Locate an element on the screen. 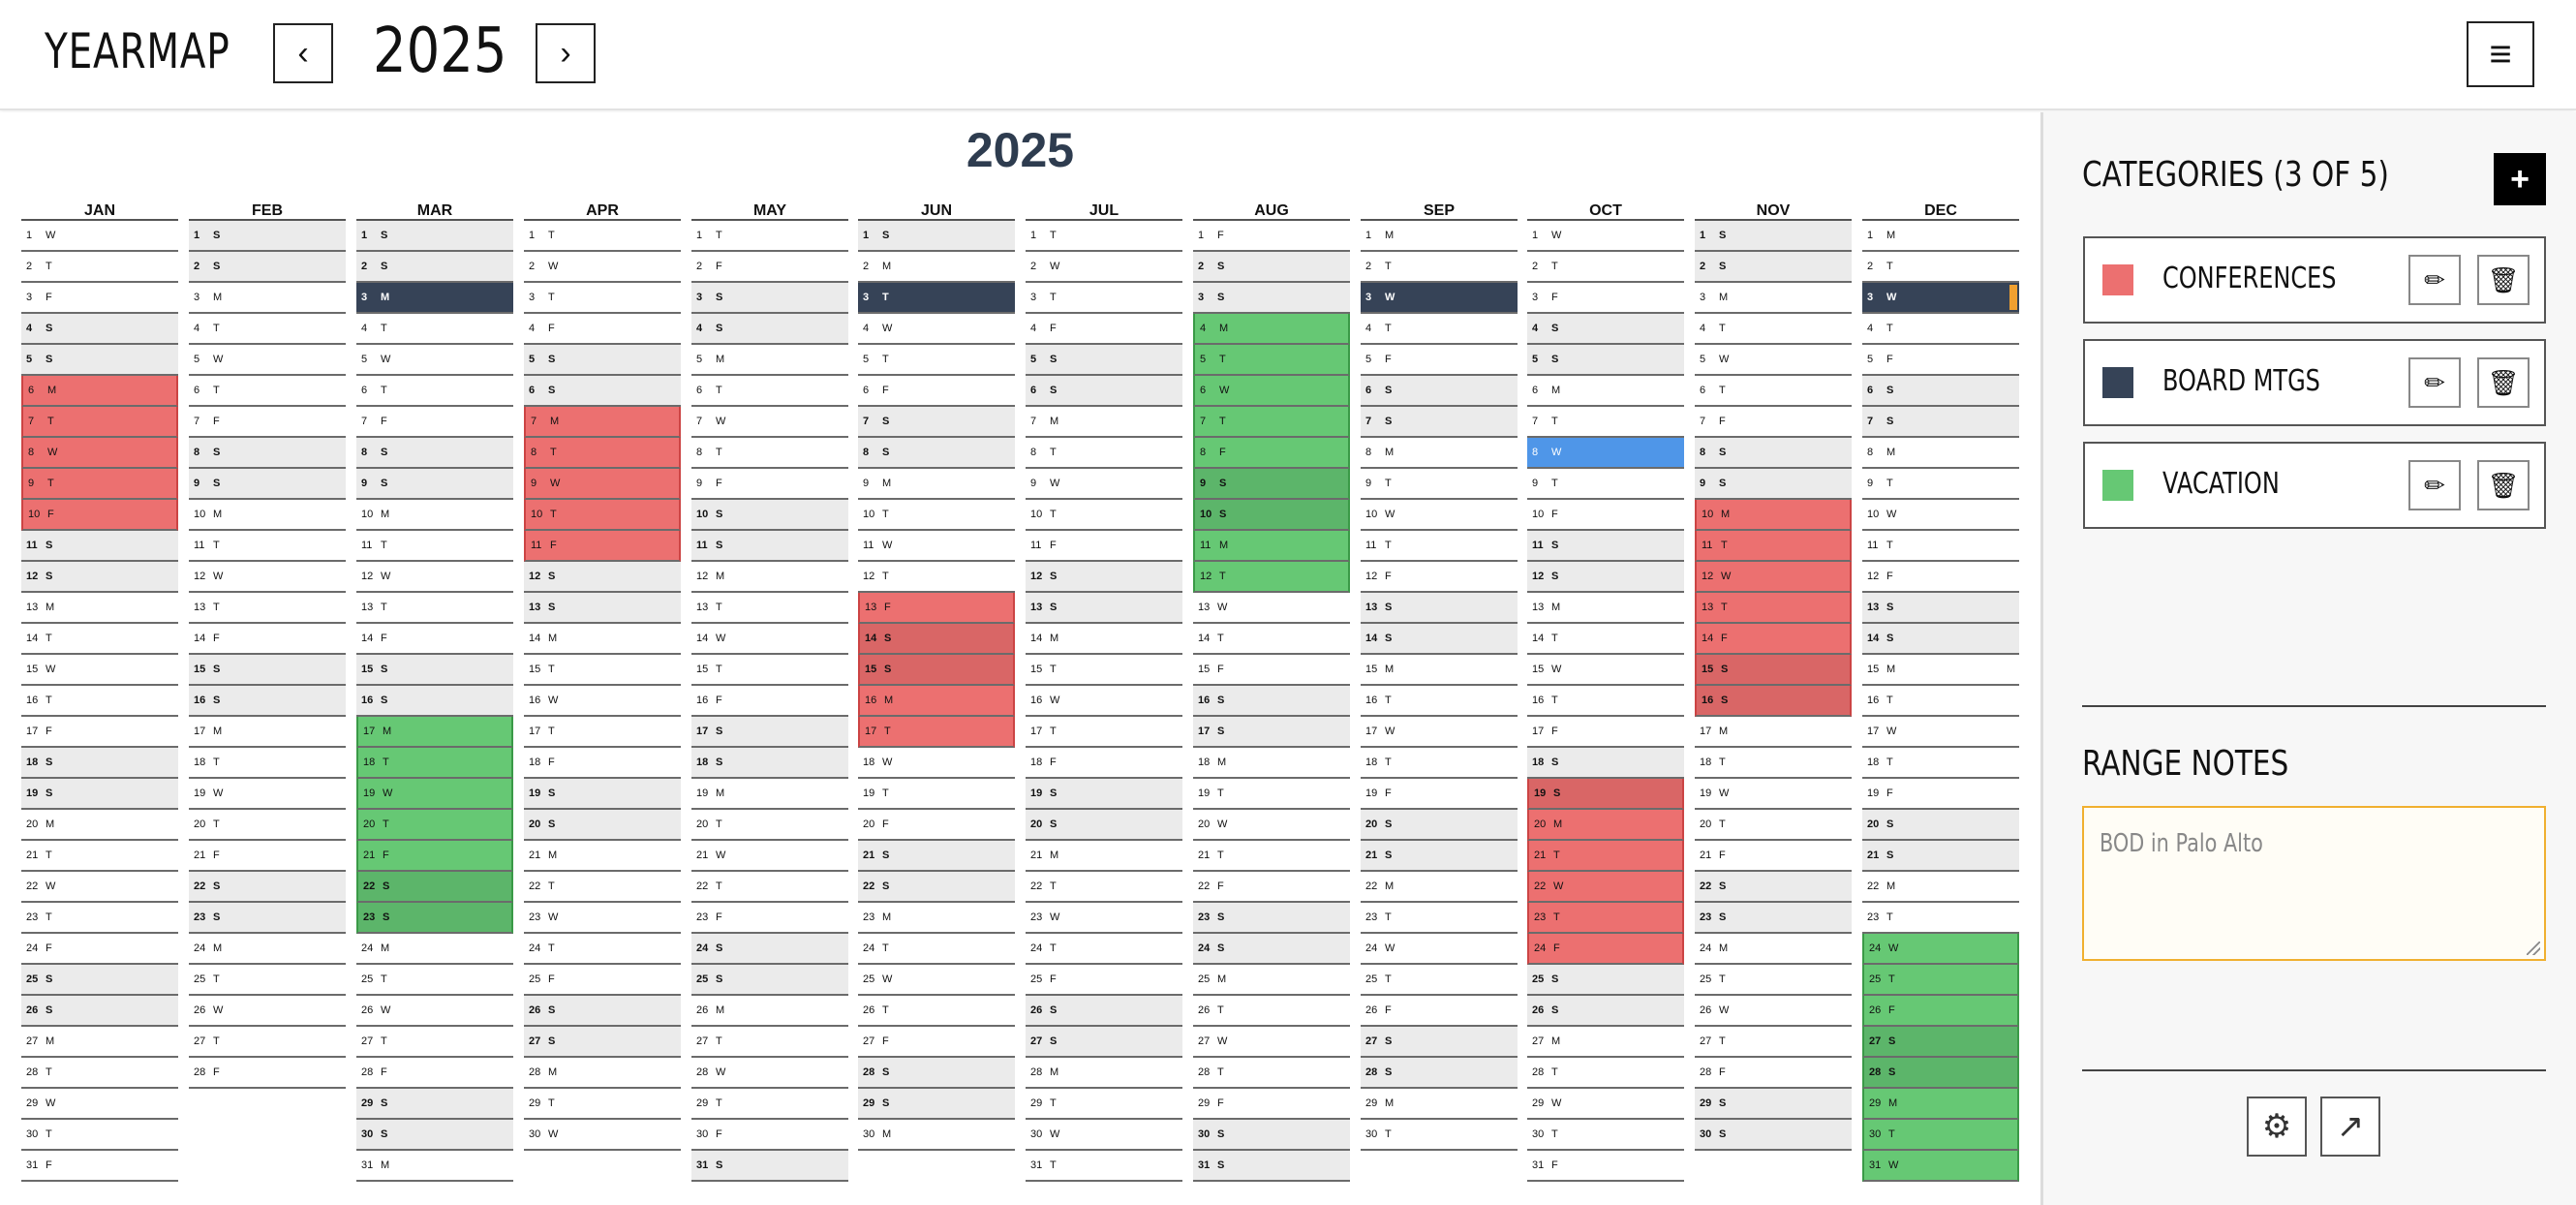 This screenshot has height=1205, width=2576. edit-category-button: ✏ is located at coordinates (2434, 485).